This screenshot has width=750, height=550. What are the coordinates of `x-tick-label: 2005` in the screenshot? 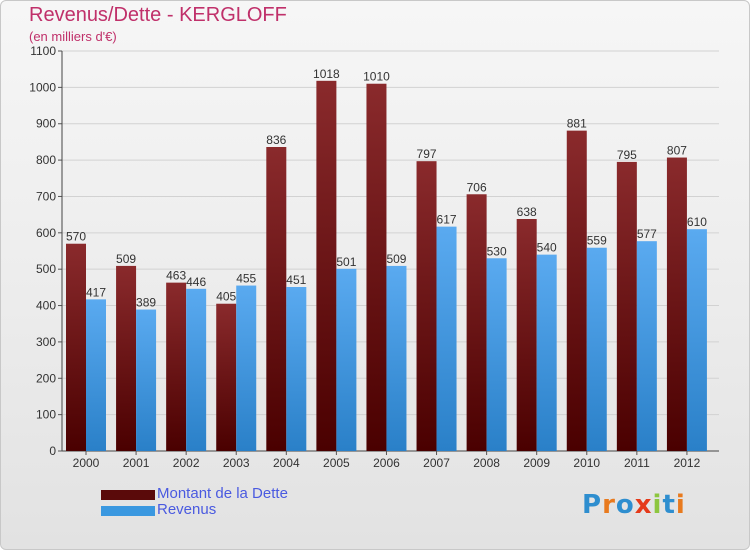 It's located at (336, 463).